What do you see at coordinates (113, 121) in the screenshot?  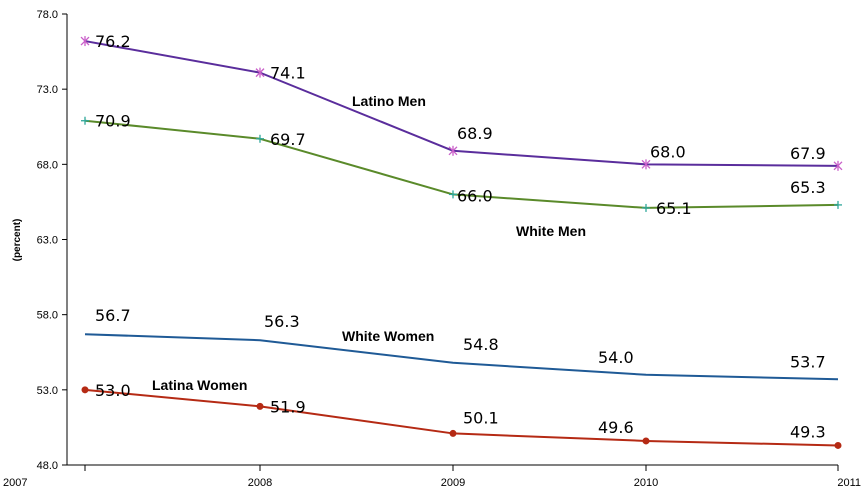 I see `data-label: 70.9` at bounding box center [113, 121].